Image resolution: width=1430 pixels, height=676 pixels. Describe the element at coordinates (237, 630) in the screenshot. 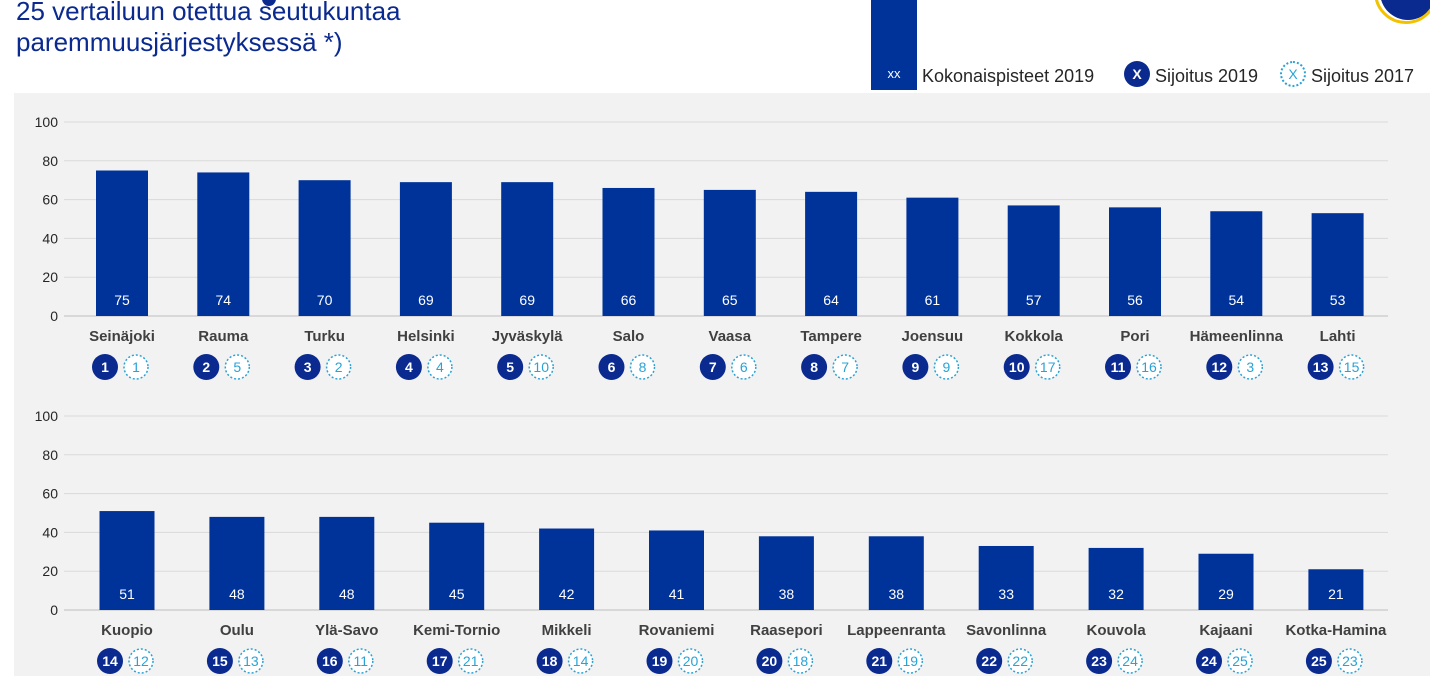

I see `category-label: Oulu` at that location.